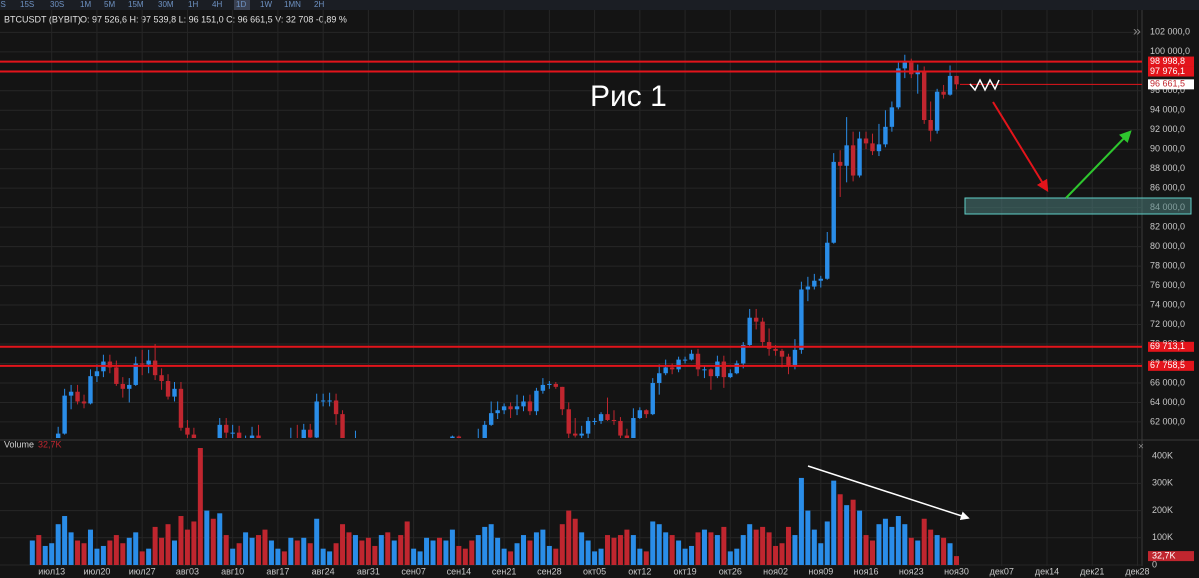  What do you see at coordinates (217, 4) in the screenshot?
I see `timeframe: 4H` at bounding box center [217, 4].